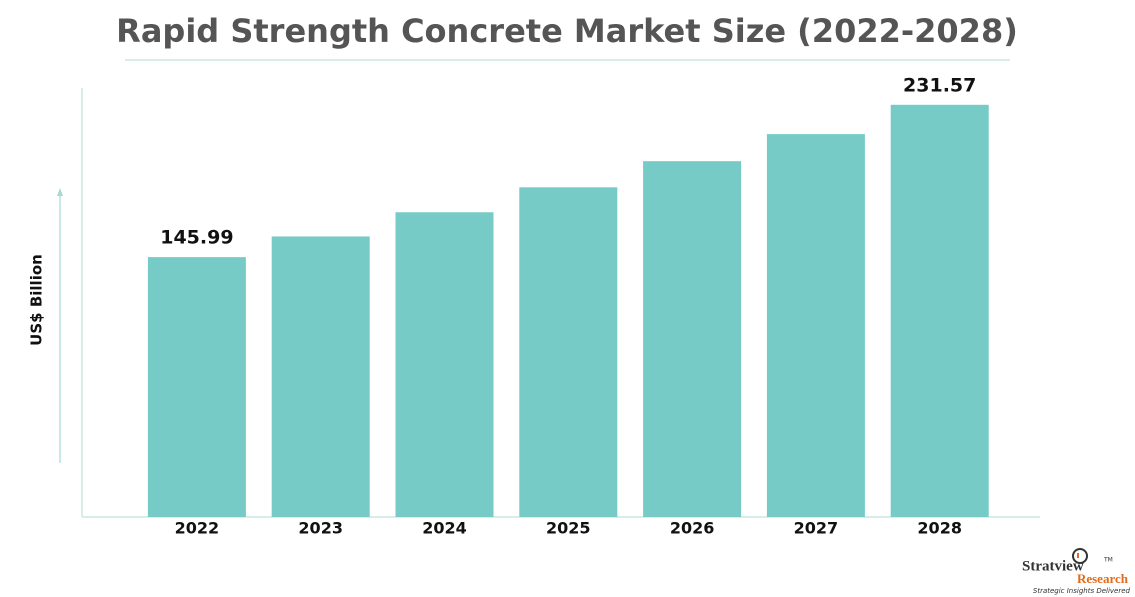 The width and height of the screenshot is (1135, 597). Describe the element at coordinates (568, 528) in the screenshot. I see `x-tick-label: 2025` at that location.